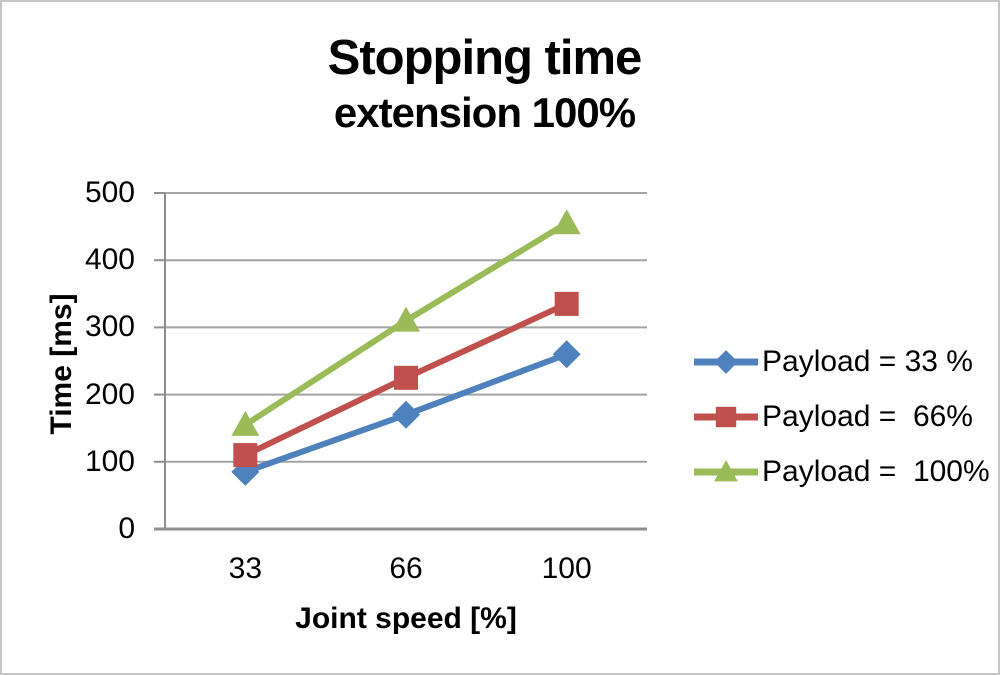  I want to click on legend-label-1: Payload = 66%, so click(867, 416).